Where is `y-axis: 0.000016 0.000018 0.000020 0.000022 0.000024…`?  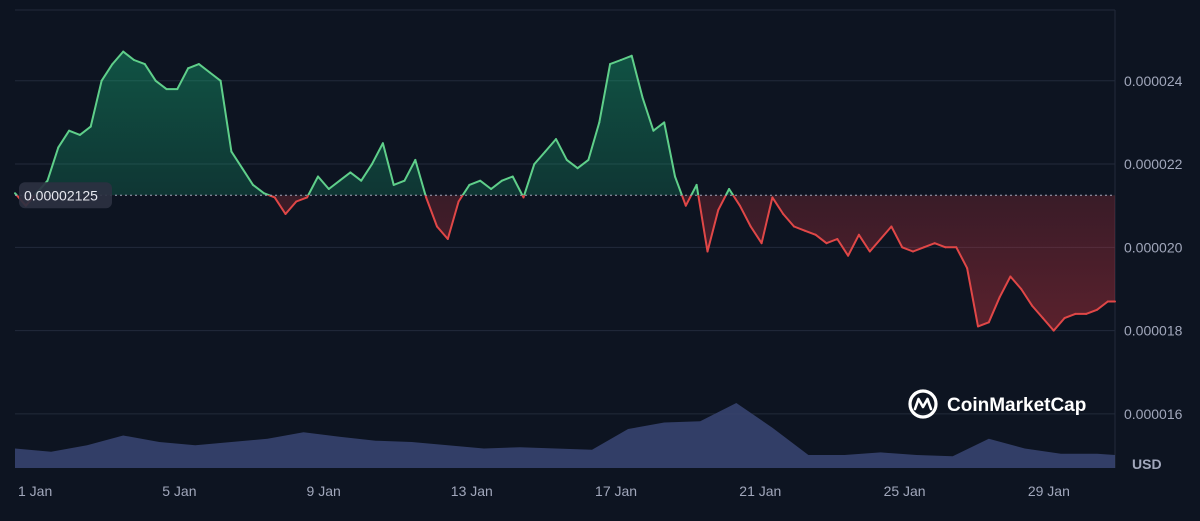 y-axis: 0.000016 0.000018 0.000020 0.000022 0.000024… is located at coordinates (1153, 272).